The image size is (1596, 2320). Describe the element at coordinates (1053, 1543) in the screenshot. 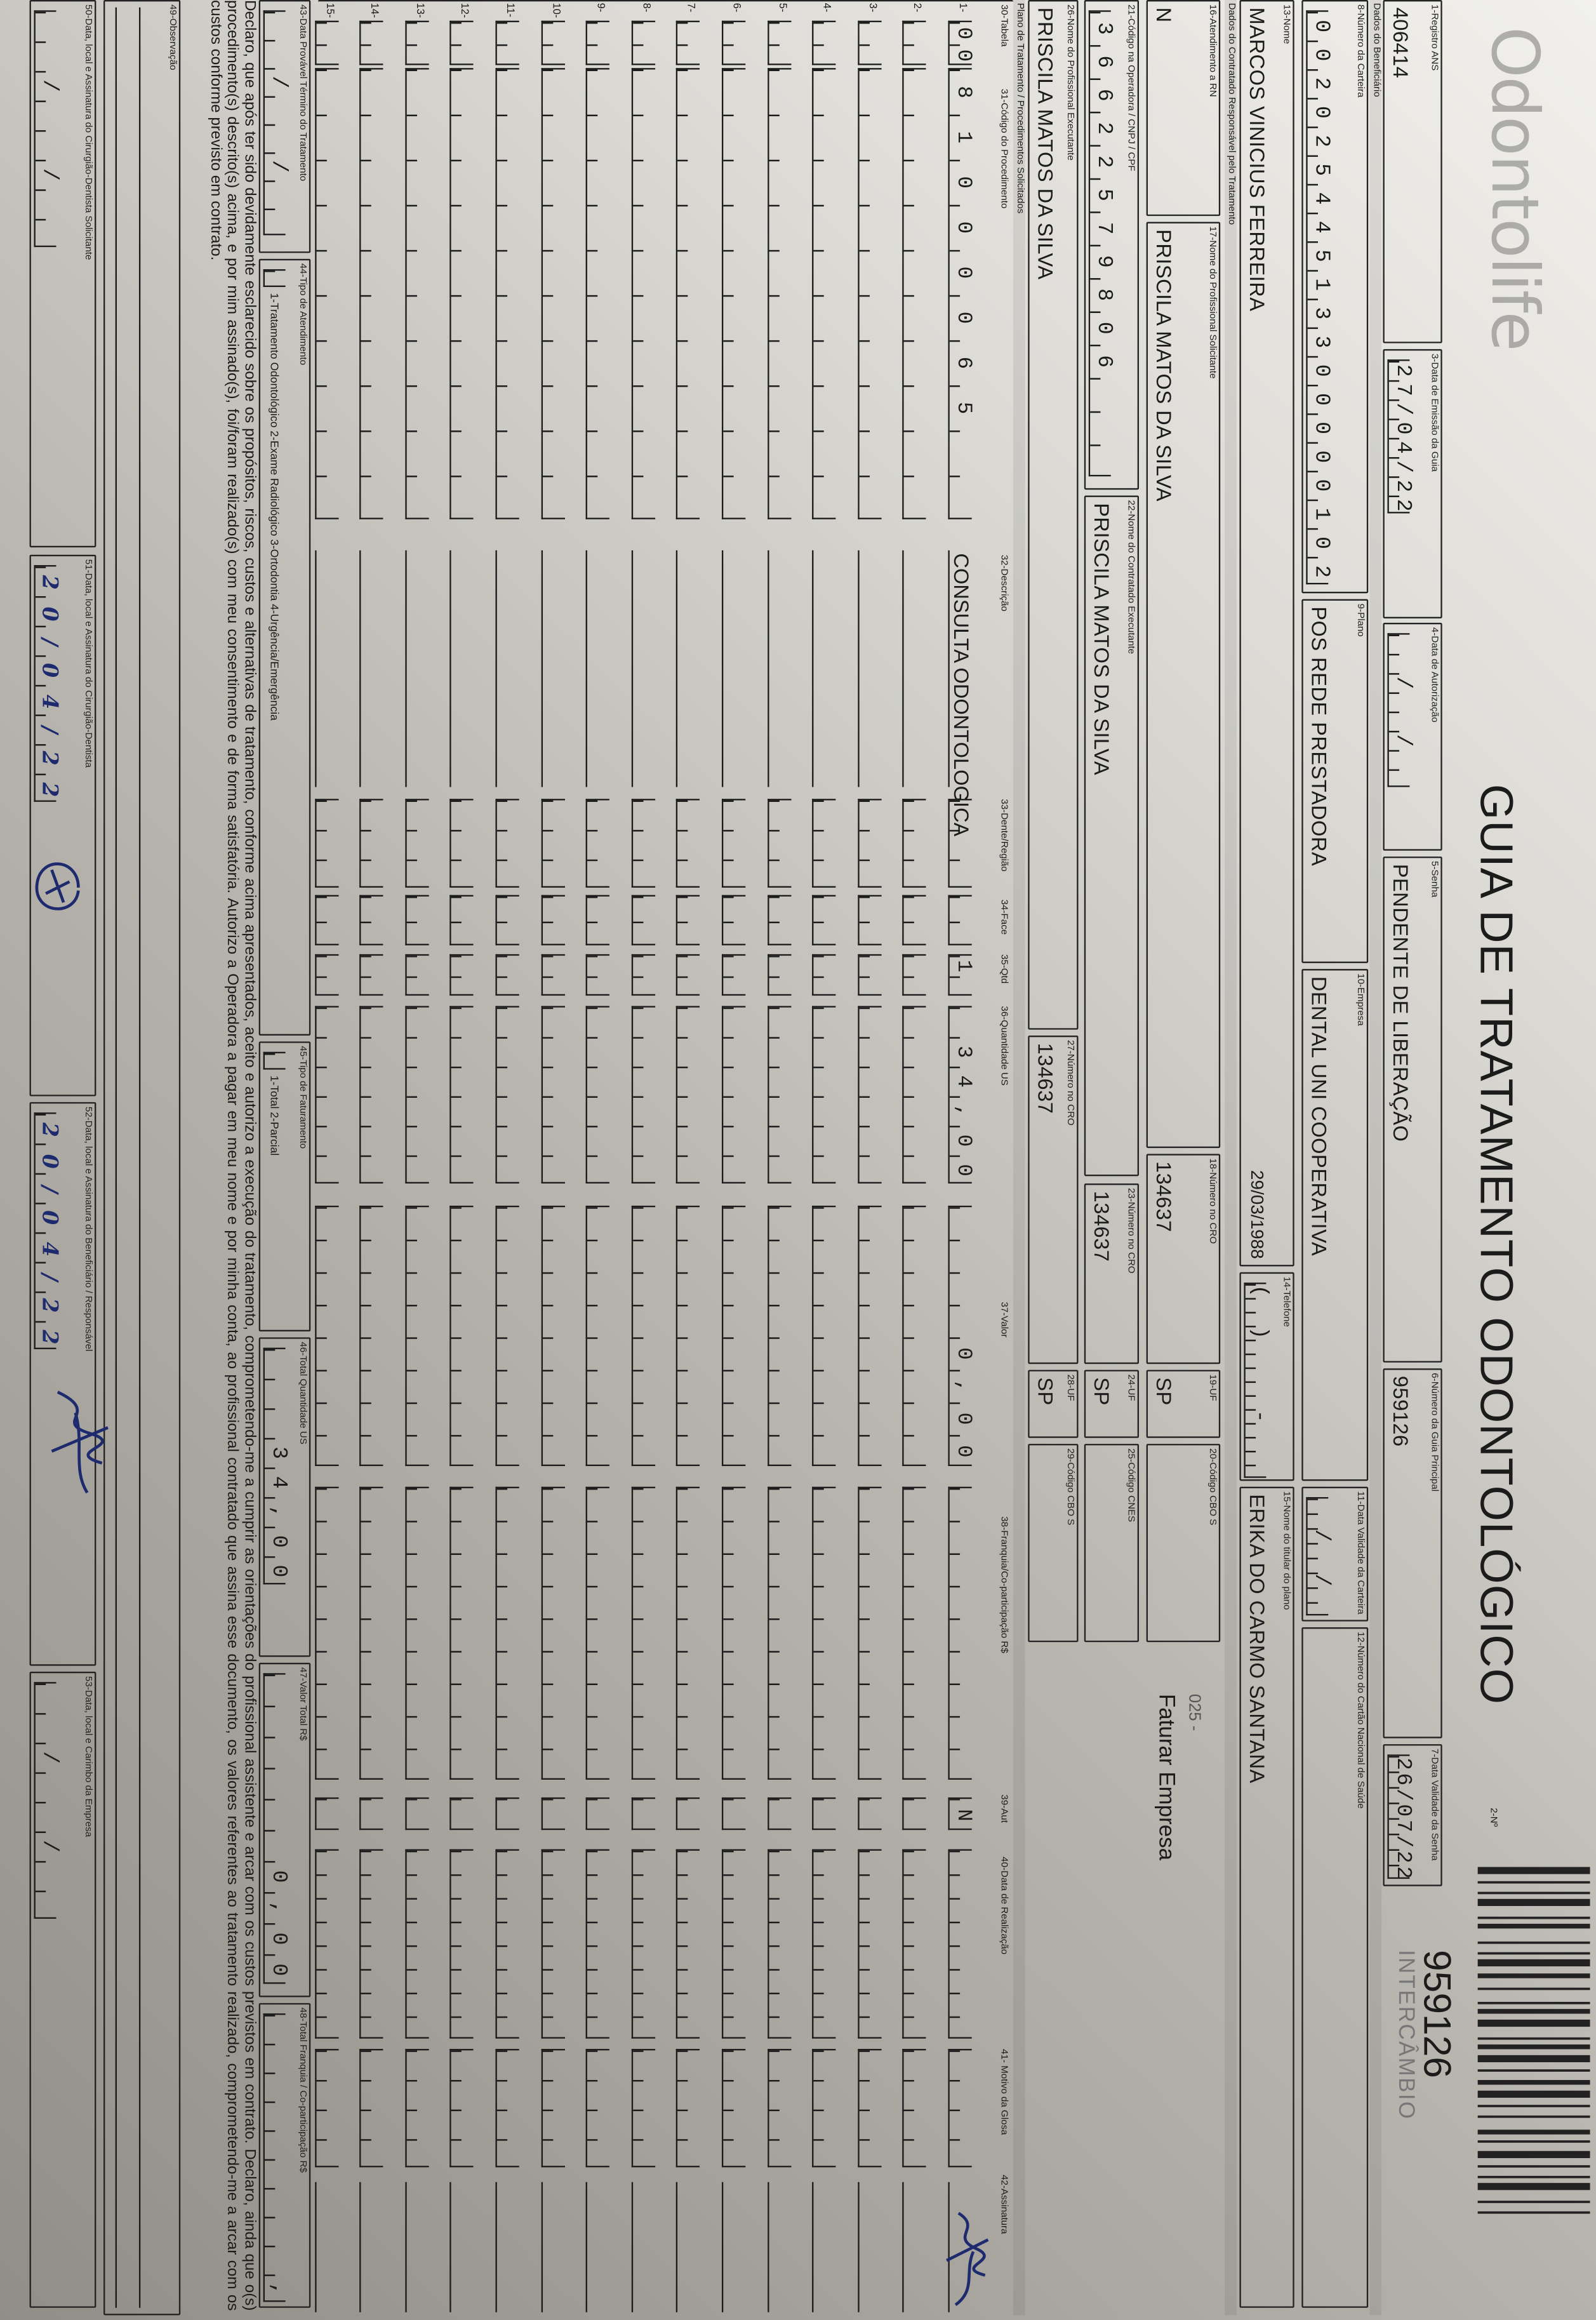

I see `field-29: 29-Código CBO S` at that location.